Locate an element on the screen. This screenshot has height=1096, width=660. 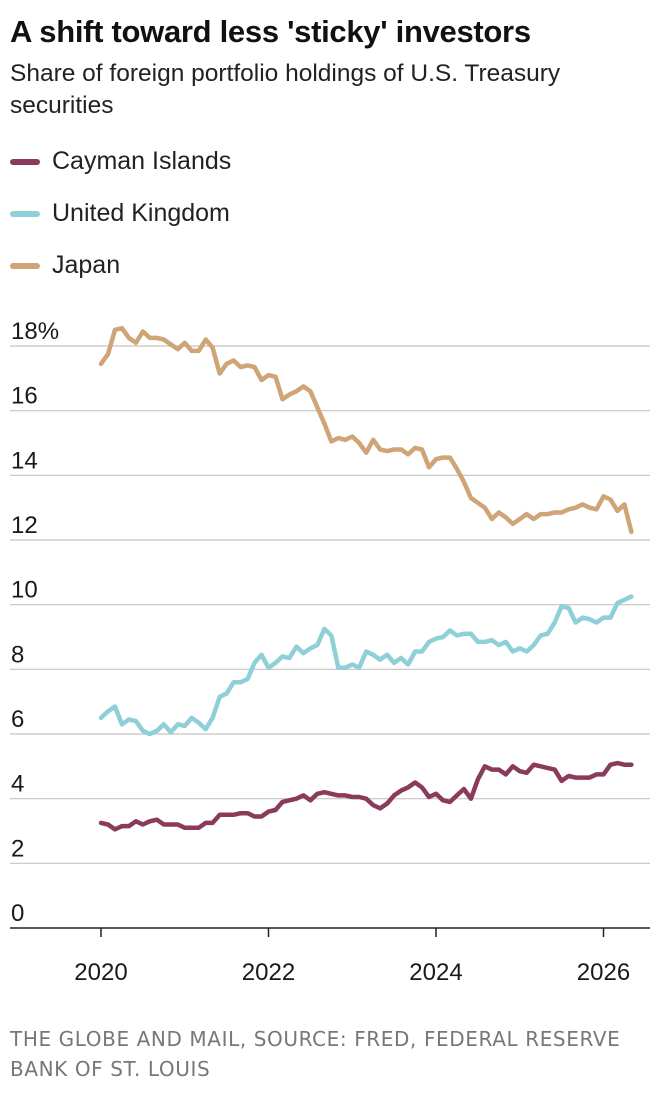
legend-item-cayman-islands: Cayman Islands is located at coordinates (210, 161).